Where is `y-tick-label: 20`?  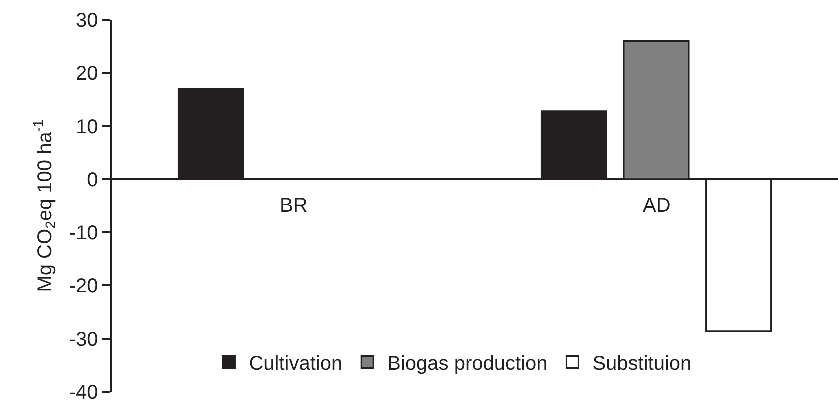 y-tick-label: 20 is located at coordinates (87, 74).